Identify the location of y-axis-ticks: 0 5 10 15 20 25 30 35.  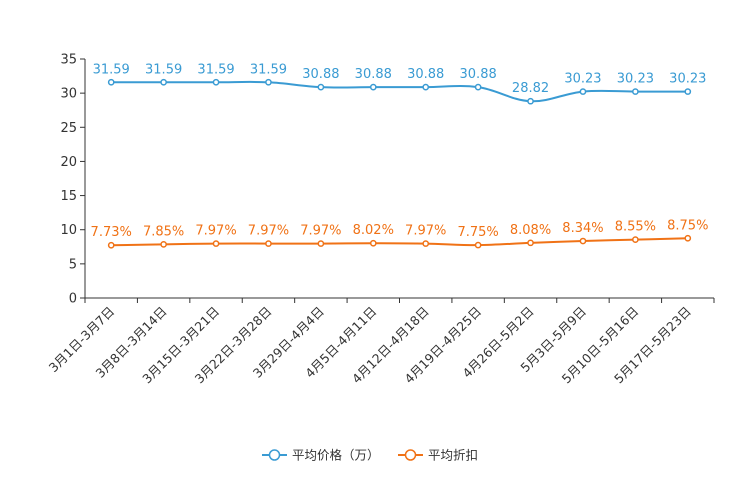
(72, 180).